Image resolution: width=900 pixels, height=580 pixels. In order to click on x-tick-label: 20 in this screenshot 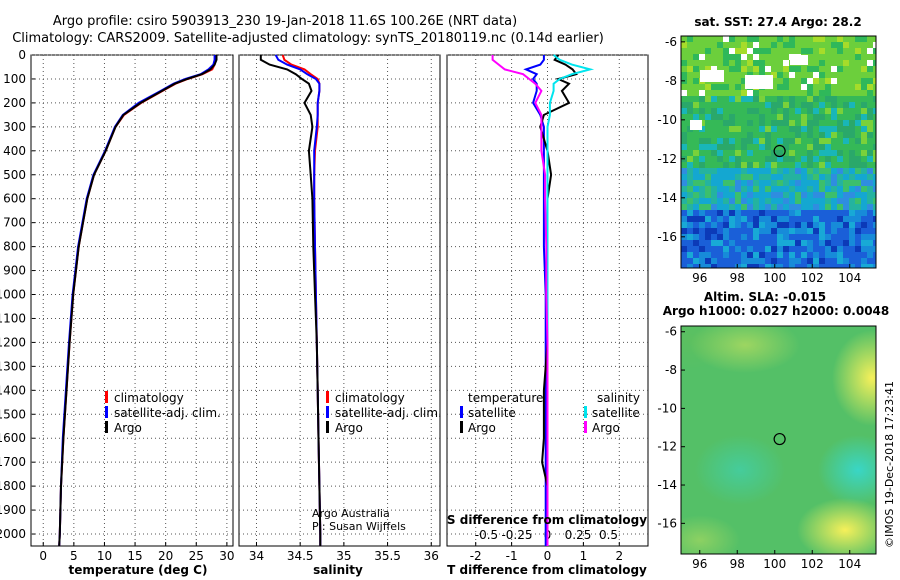, I will do `click(165, 556)`.